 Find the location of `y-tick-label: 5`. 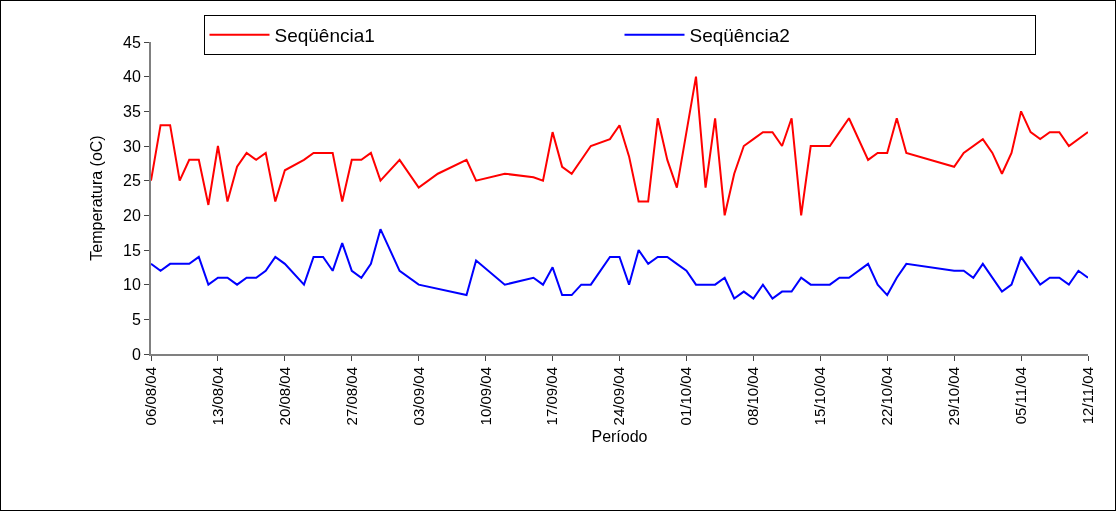

y-tick-label: 5 is located at coordinates (136, 319).